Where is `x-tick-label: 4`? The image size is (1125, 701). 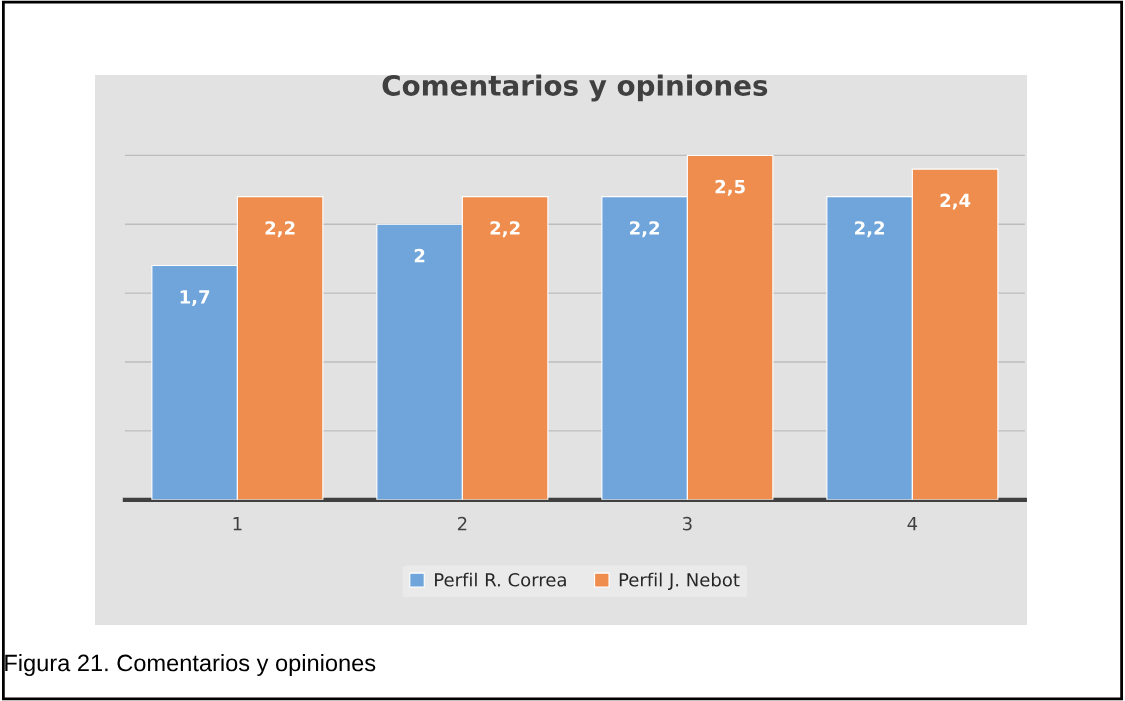
x-tick-label: 4 is located at coordinates (912, 524).